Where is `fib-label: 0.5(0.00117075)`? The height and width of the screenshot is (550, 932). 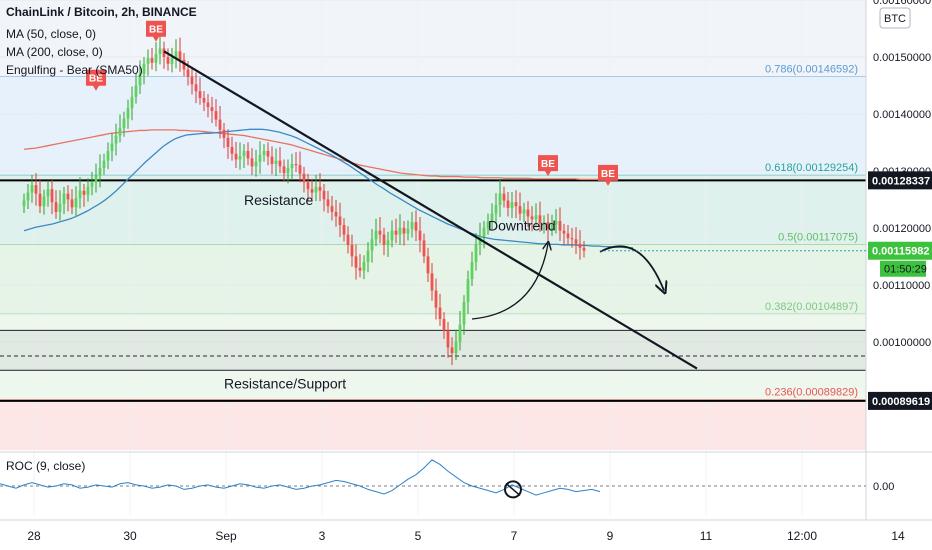 fib-label: 0.5(0.00117075) is located at coordinates (818, 238).